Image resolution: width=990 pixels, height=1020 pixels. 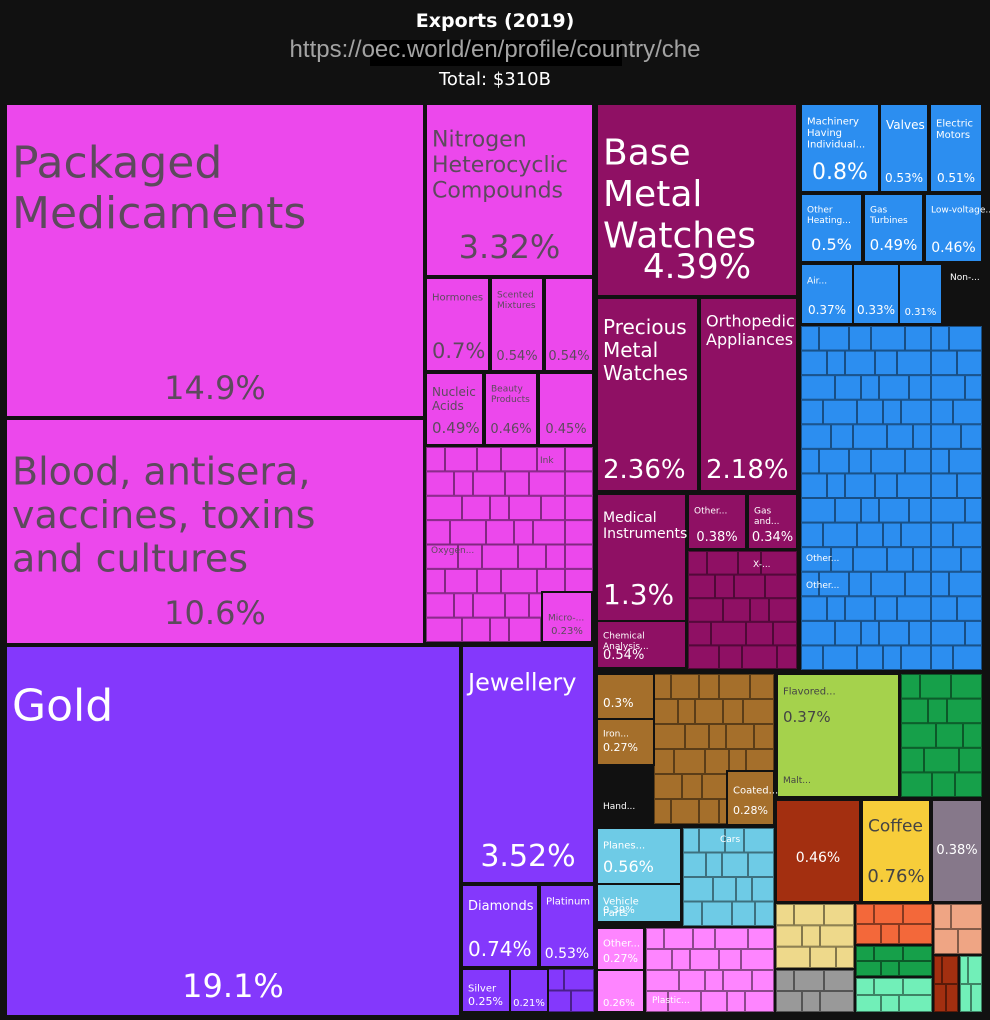 I want to click on tile-hormones: Hormones 0.7%, so click(x=457, y=324).